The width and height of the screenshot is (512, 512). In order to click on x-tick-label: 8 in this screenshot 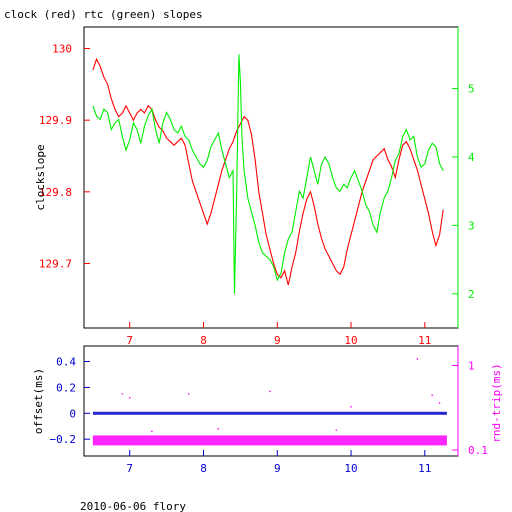, I will do `click(203, 340)`.